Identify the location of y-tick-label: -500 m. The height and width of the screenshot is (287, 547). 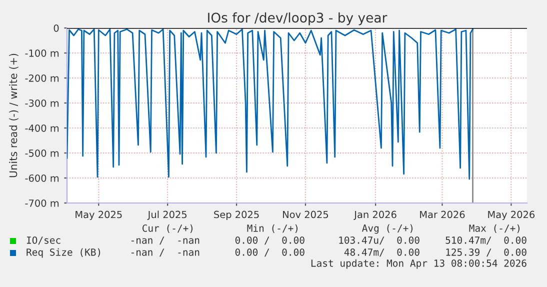
(42, 153).